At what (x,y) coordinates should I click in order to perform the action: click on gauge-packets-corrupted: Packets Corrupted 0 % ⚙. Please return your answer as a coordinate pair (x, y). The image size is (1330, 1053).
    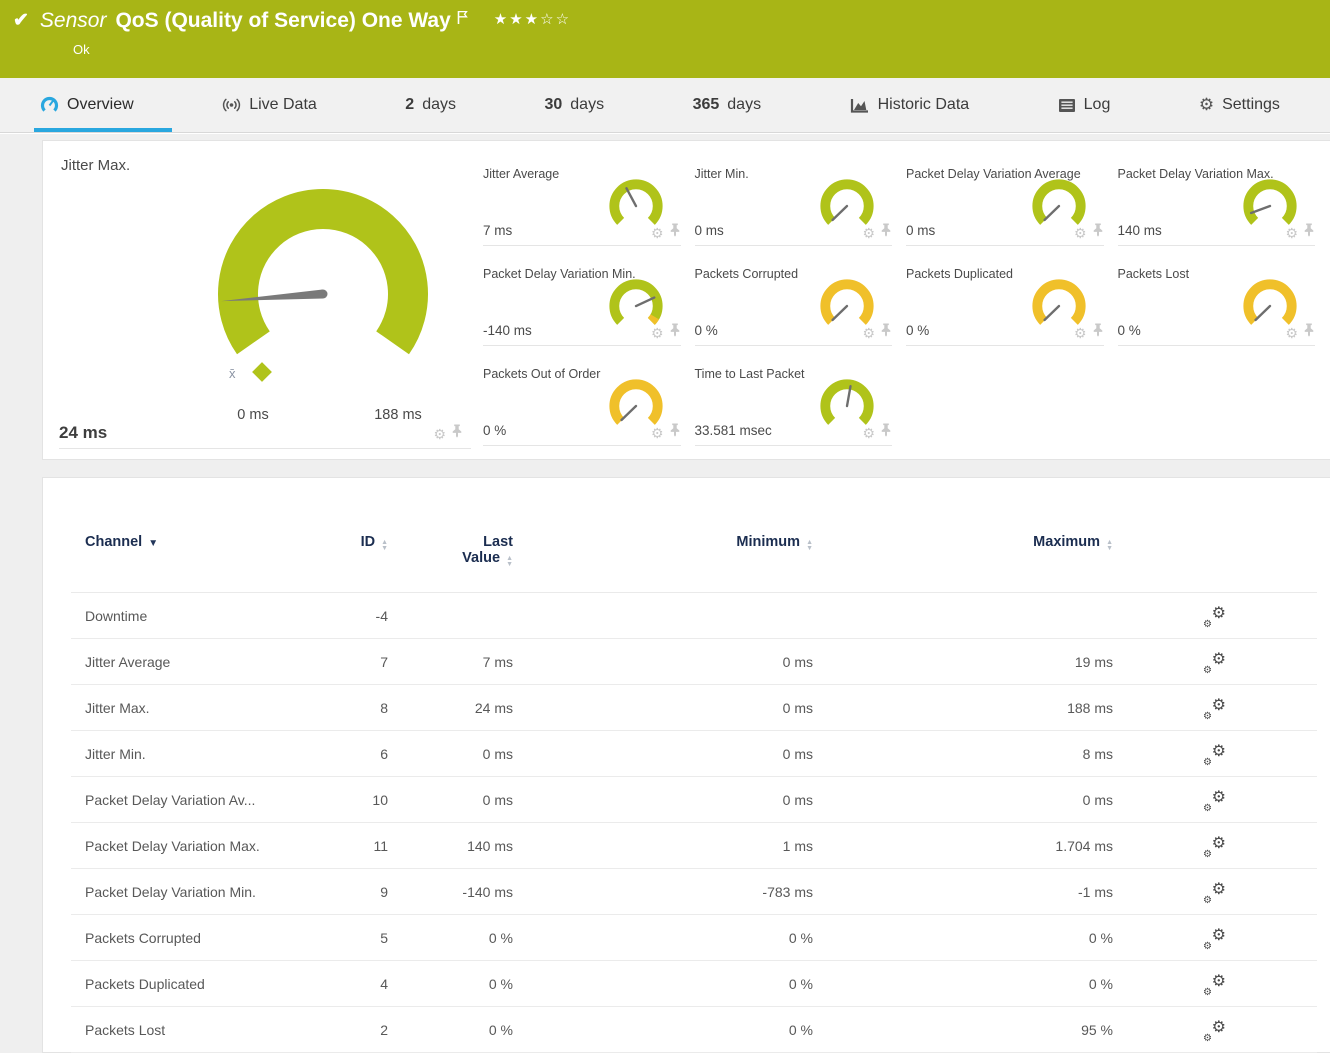
    Looking at the image, I should click on (793, 303).